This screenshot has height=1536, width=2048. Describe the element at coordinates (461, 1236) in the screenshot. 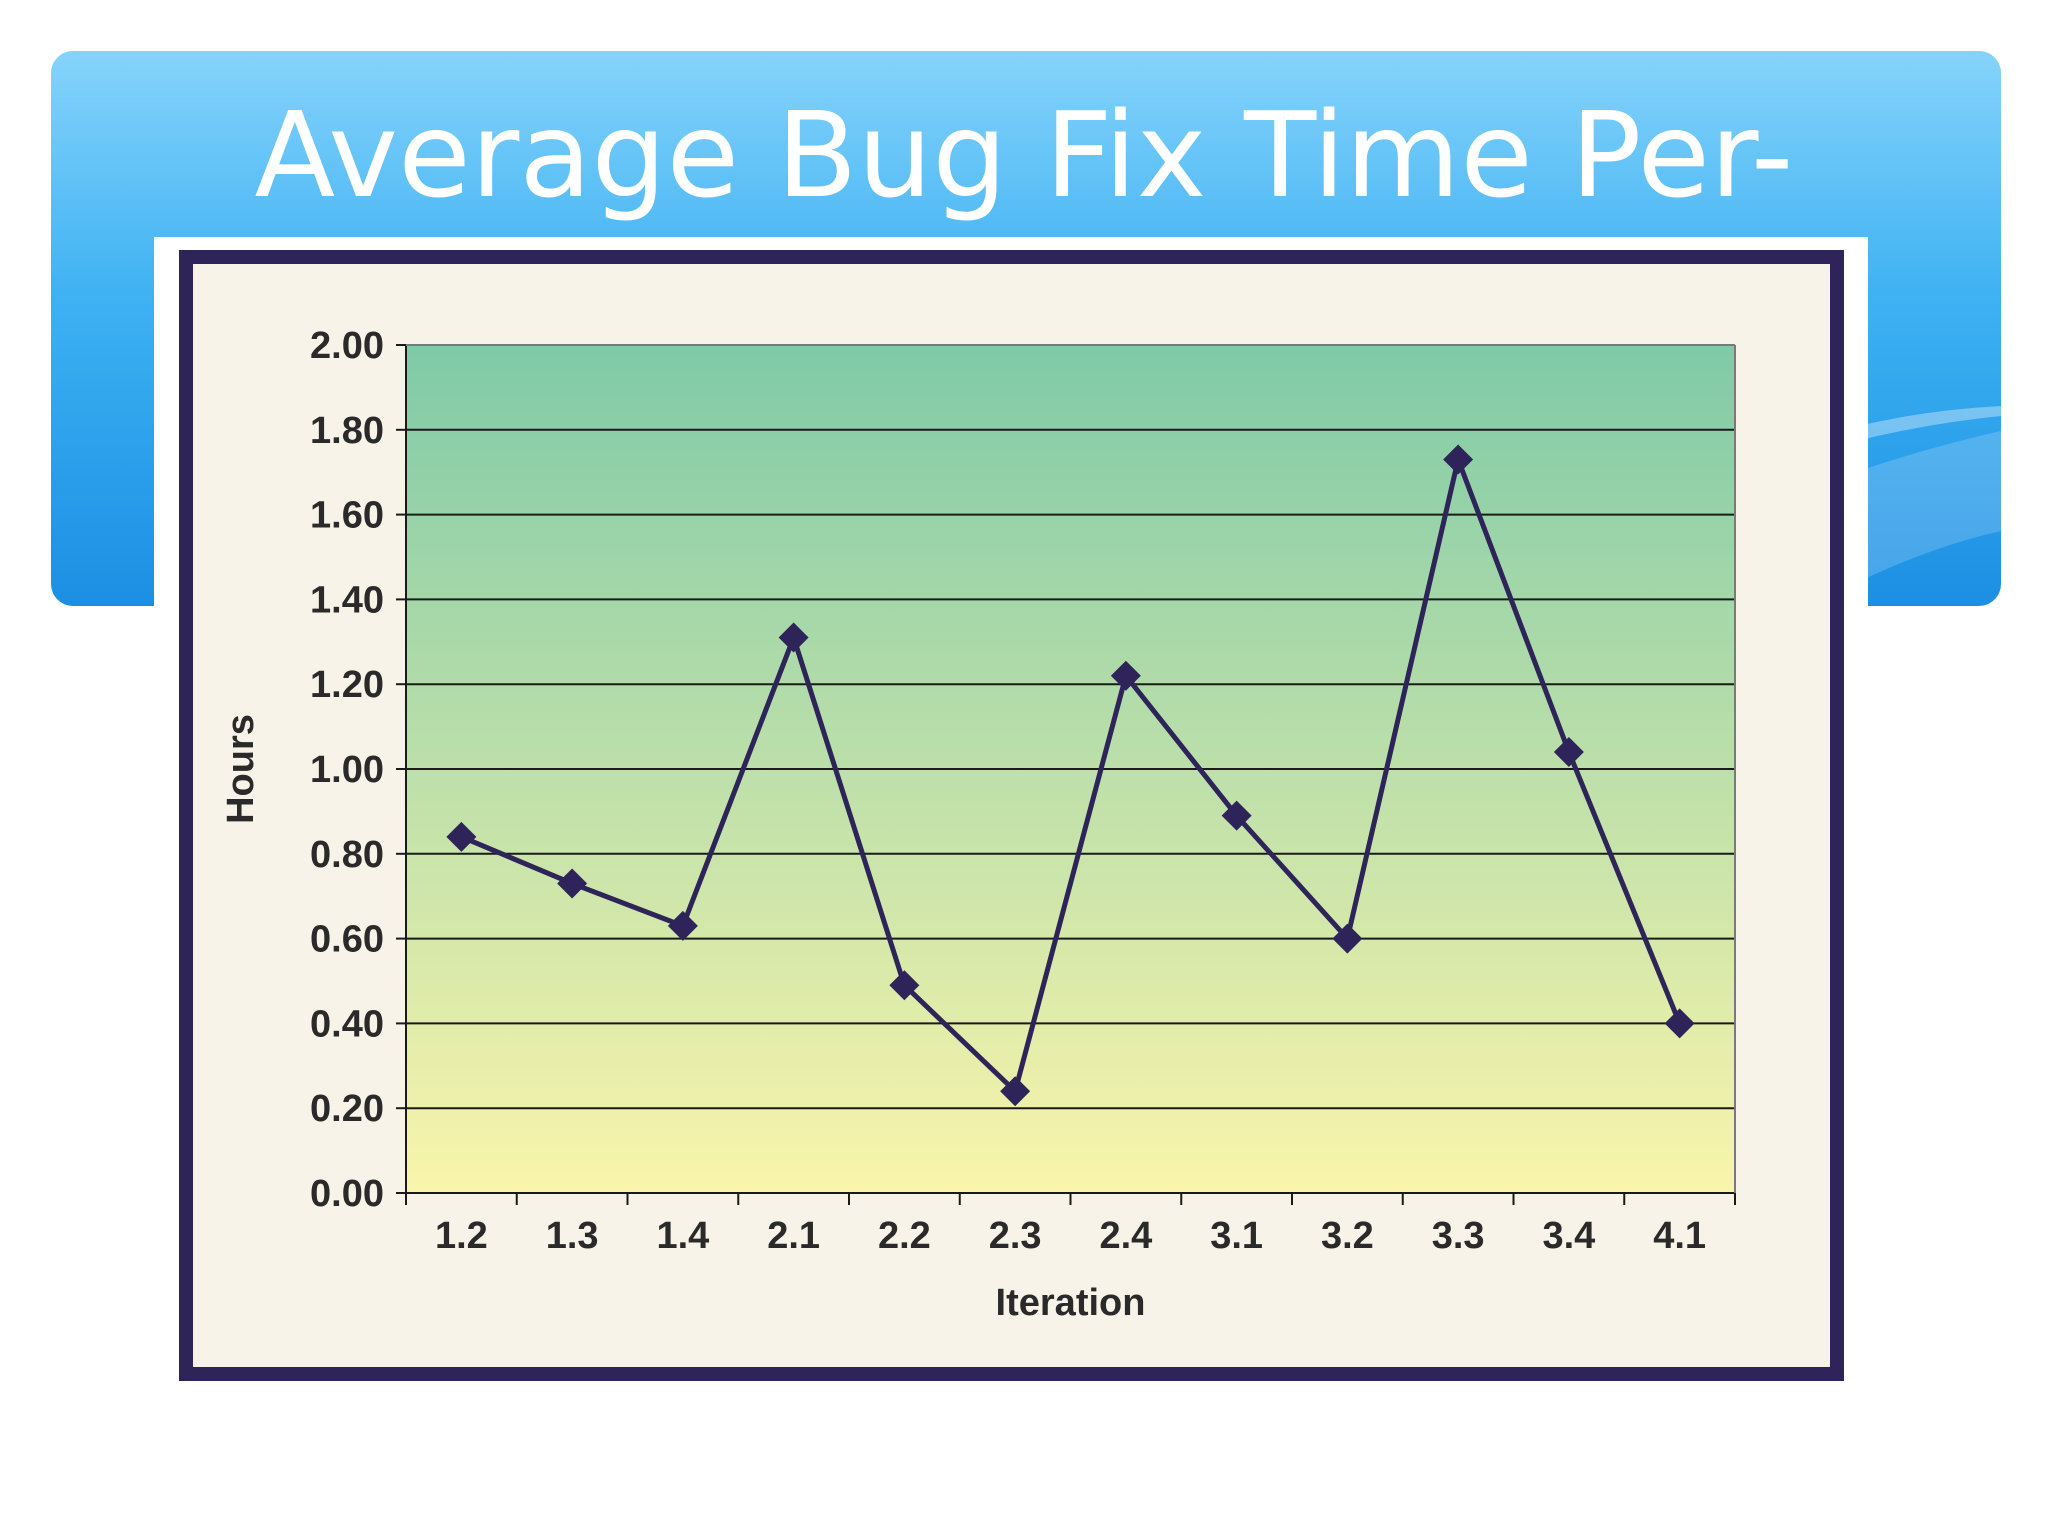

I see `x-tick-label: 1.2` at that location.